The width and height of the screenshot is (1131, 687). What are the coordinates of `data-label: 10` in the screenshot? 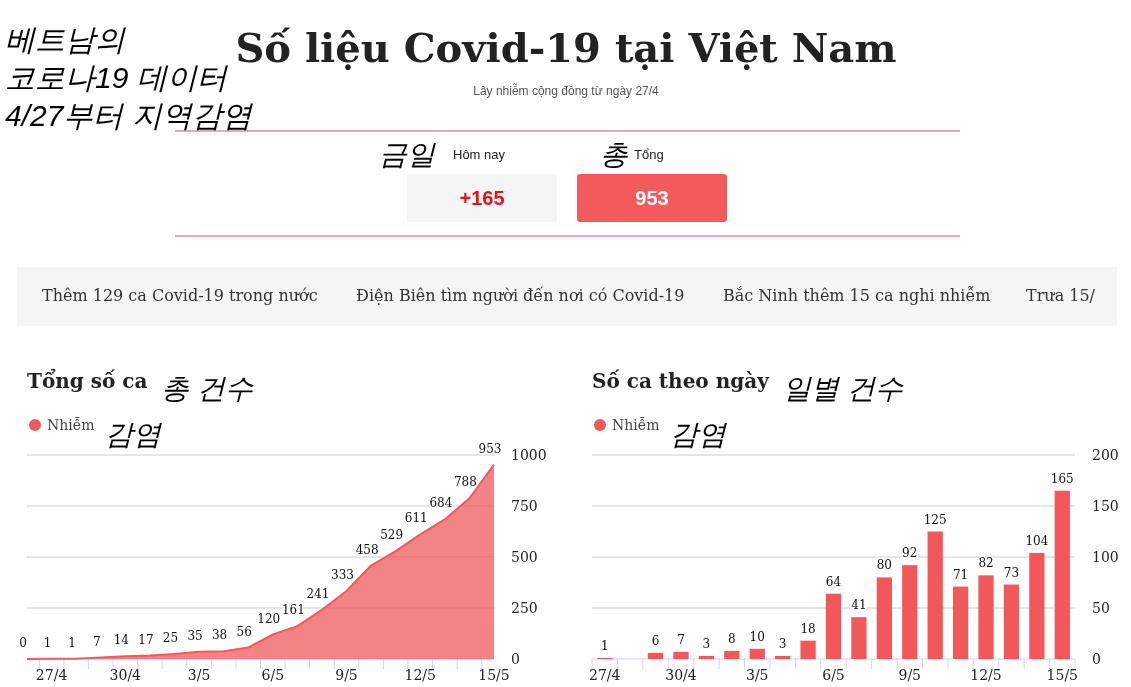 It's located at (757, 636).